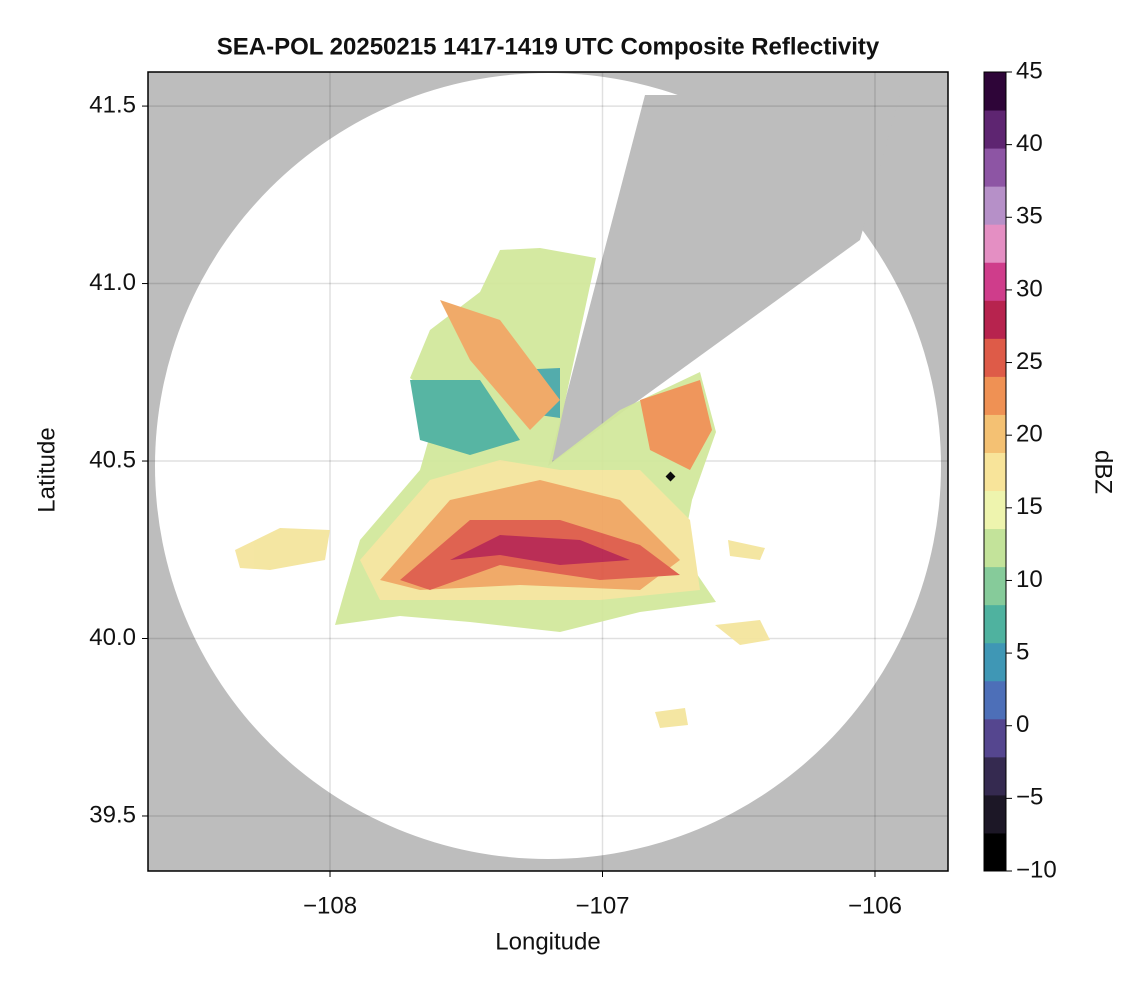 This screenshot has height=995, width=1146. What do you see at coordinates (875, 905) in the screenshot?
I see `x-tick-label: −106` at bounding box center [875, 905].